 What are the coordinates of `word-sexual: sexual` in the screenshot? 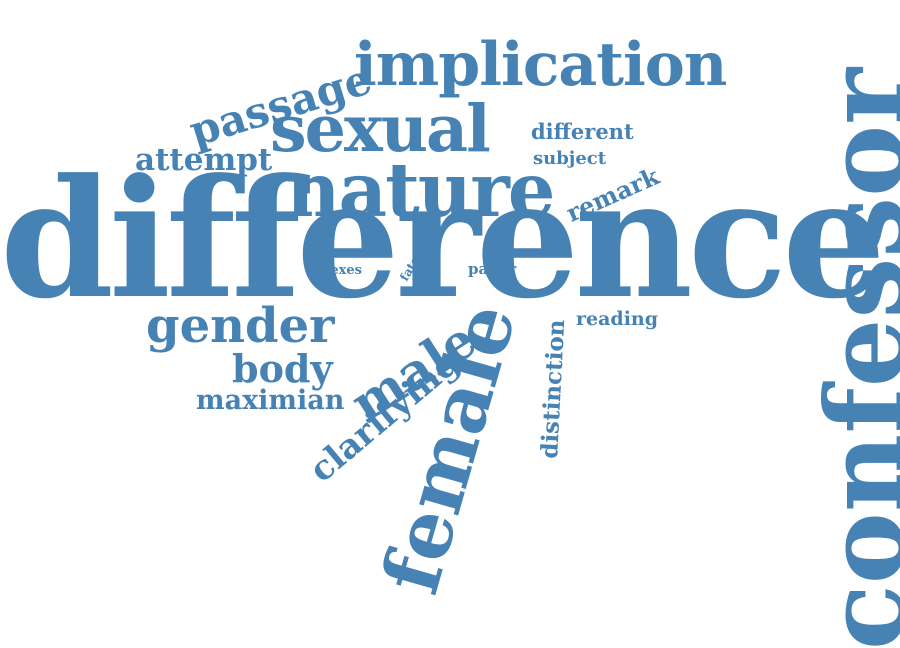 It's located at (380, 129).